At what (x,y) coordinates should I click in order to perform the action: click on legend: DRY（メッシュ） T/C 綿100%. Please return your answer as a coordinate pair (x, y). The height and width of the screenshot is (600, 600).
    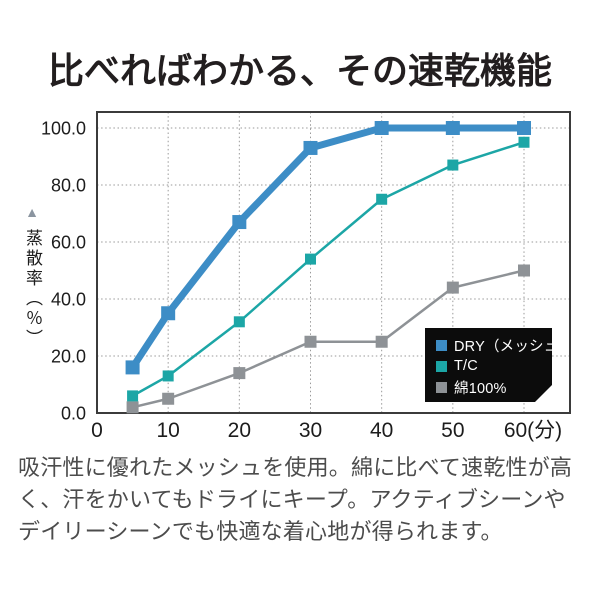
    Looking at the image, I should click on (488, 365).